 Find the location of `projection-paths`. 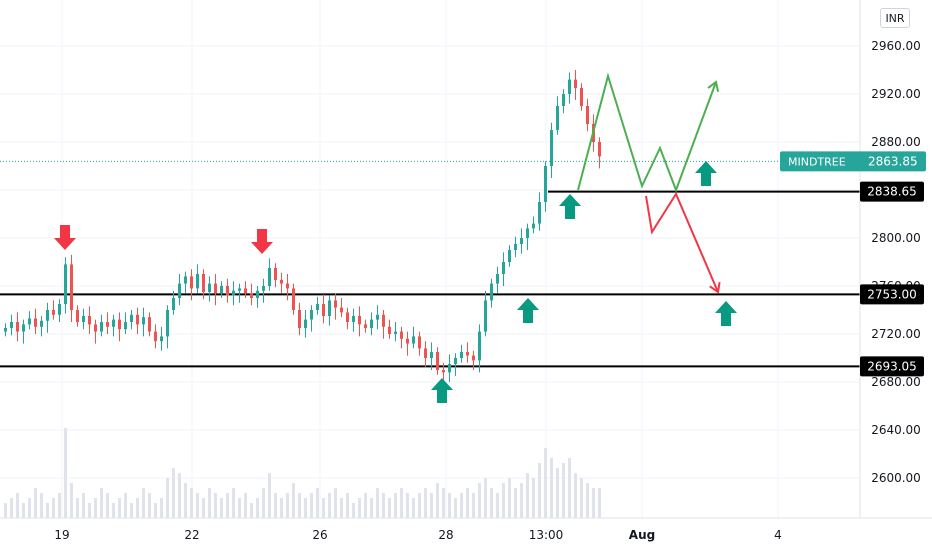

projection-paths is located at coordinates (649, 183).